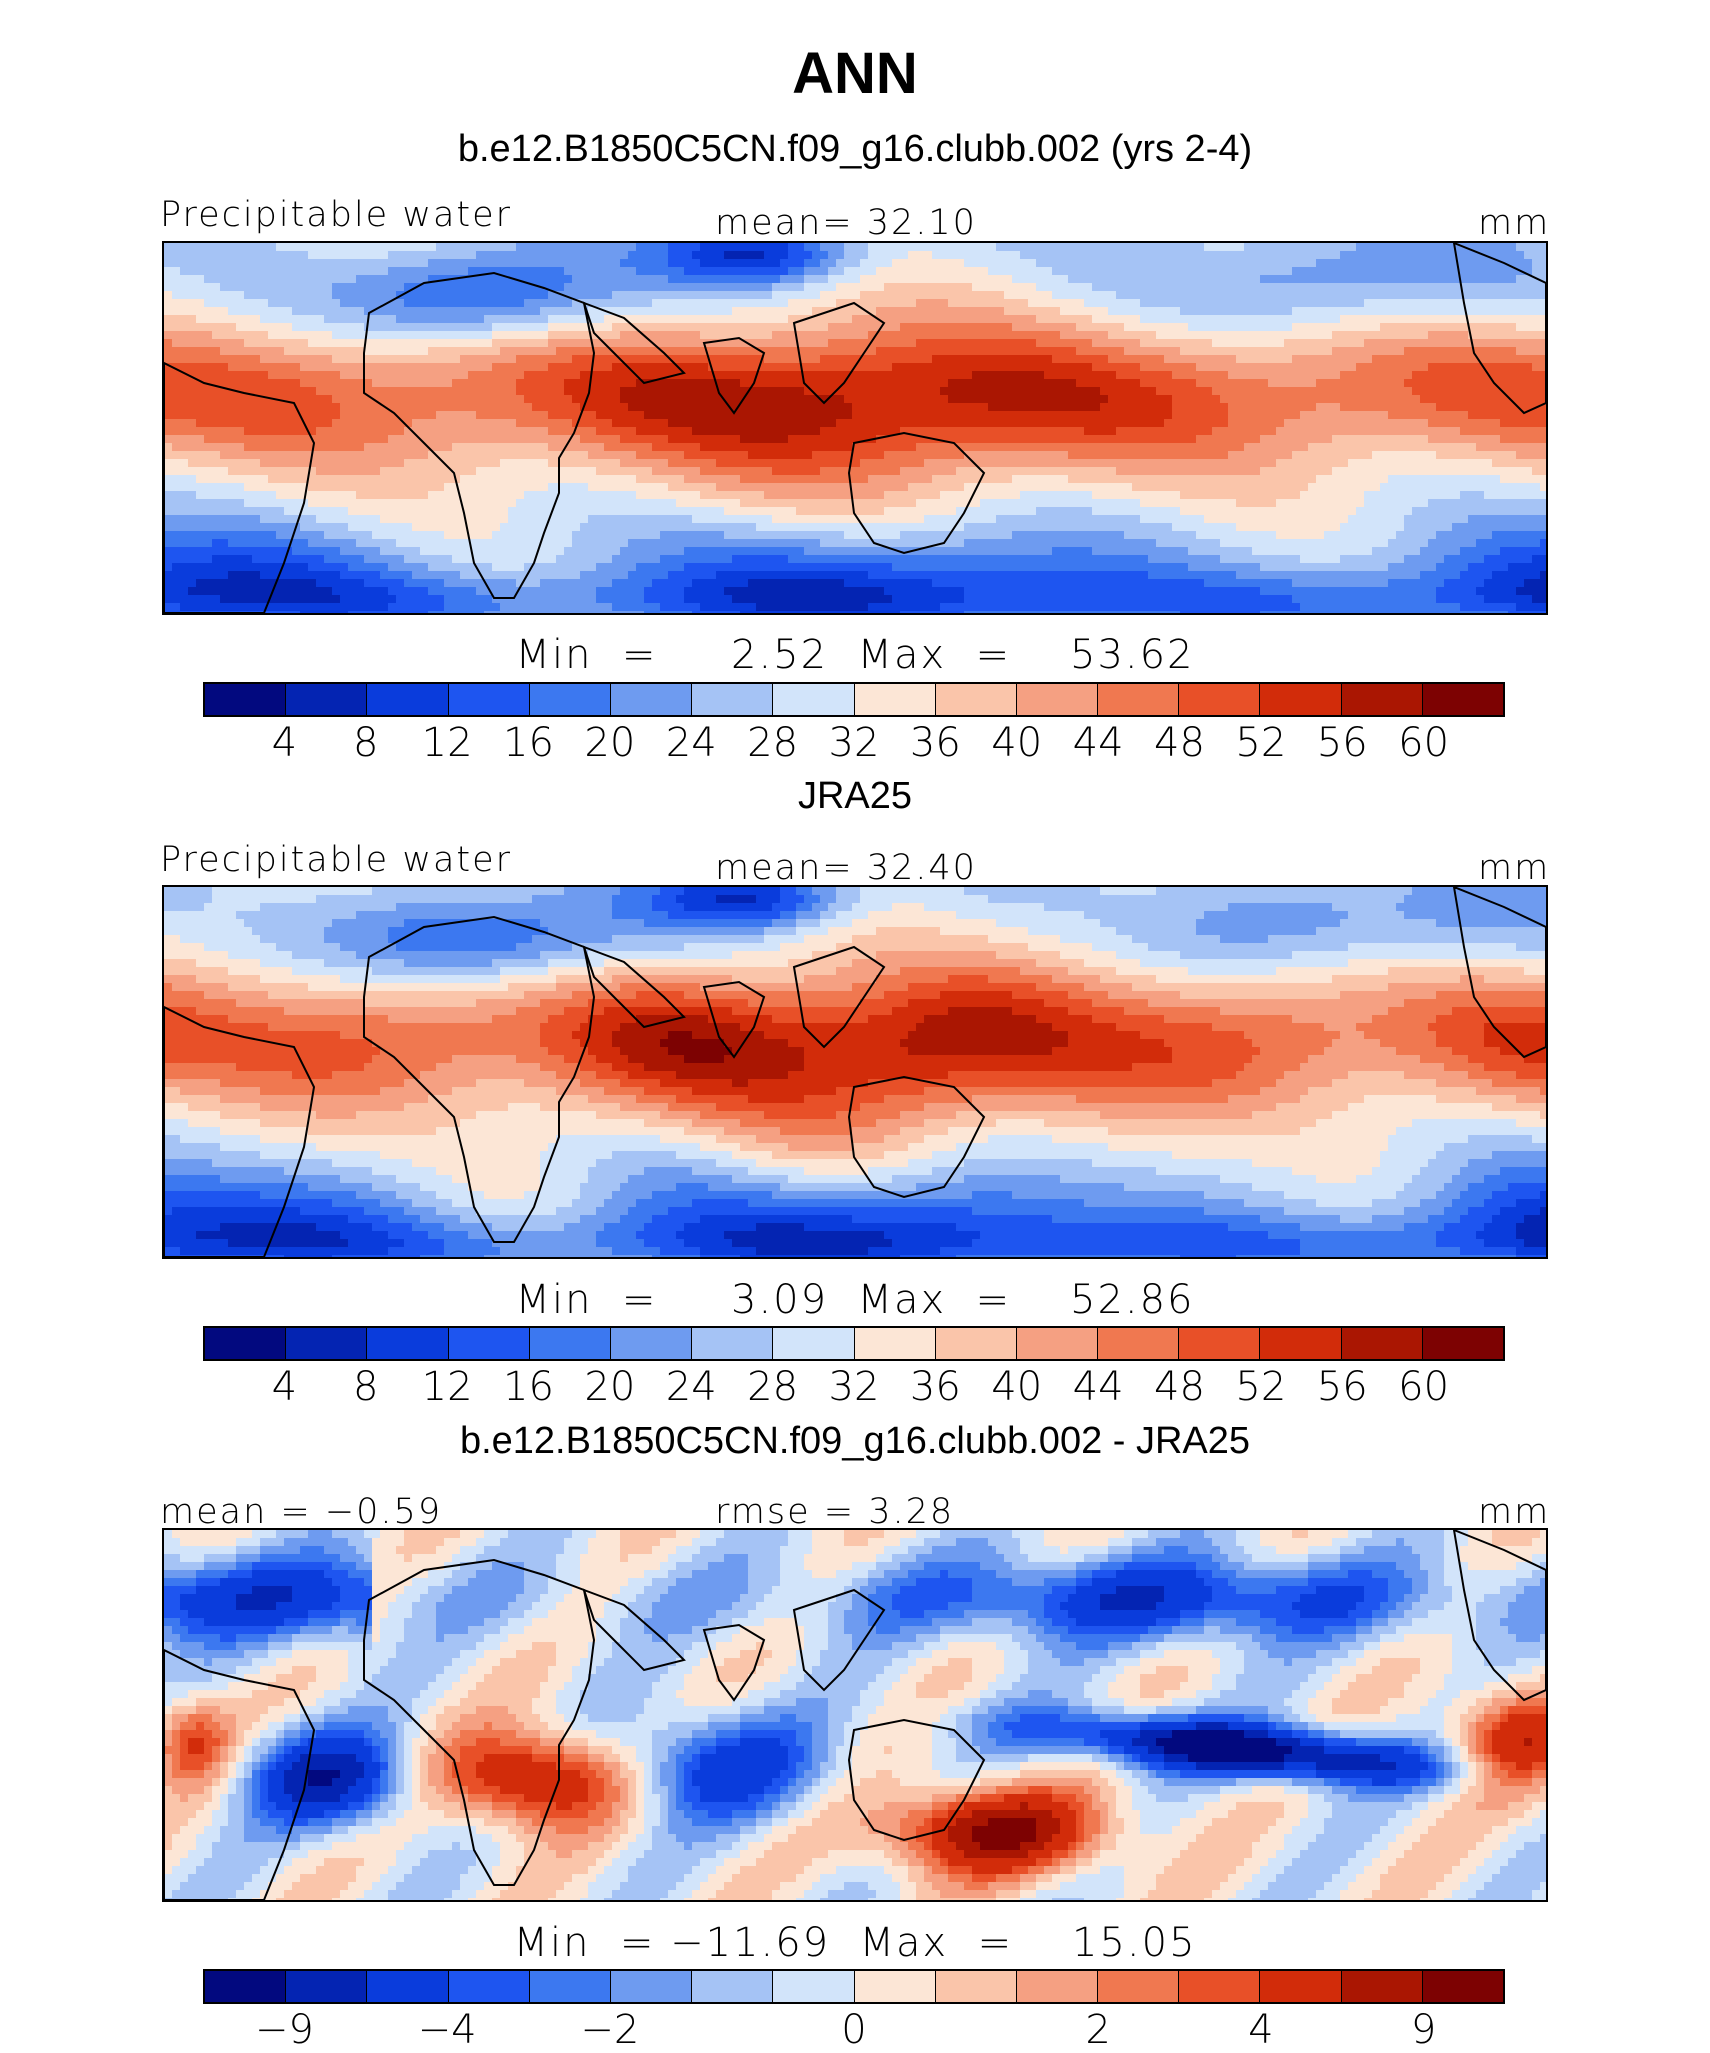 Image resolution: width=1710 pixels, height=2053 pixels. I want to click on minmax-label-obs: Min = 3.09 Max = 52.86, so click(855, 1300).